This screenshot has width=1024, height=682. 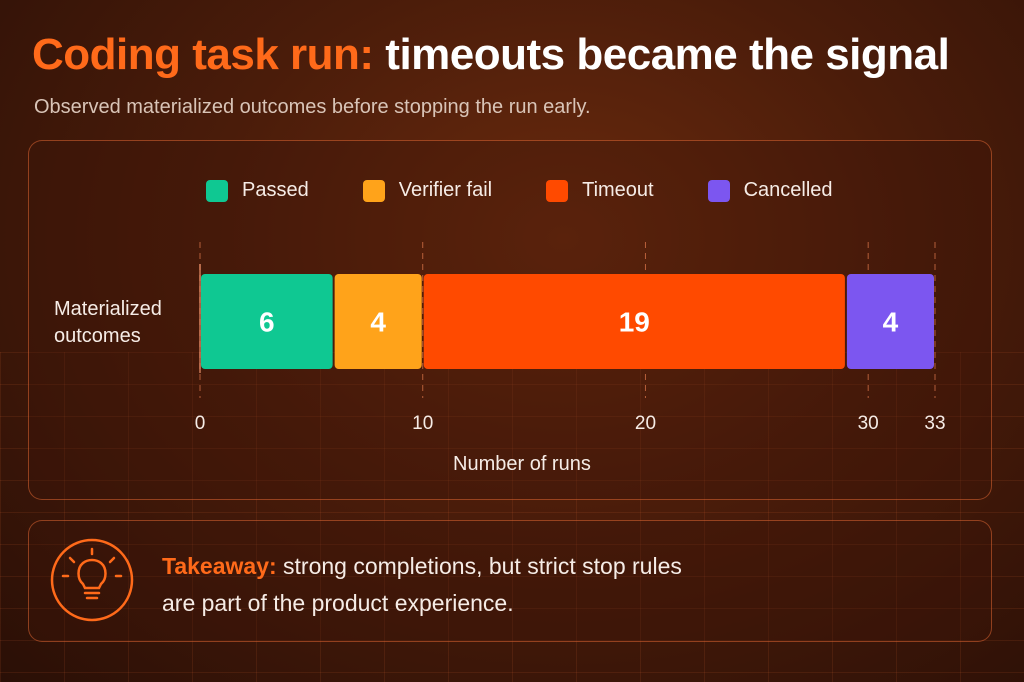 I want to click on x-tick-label: 20, so click(x=645, y=423).